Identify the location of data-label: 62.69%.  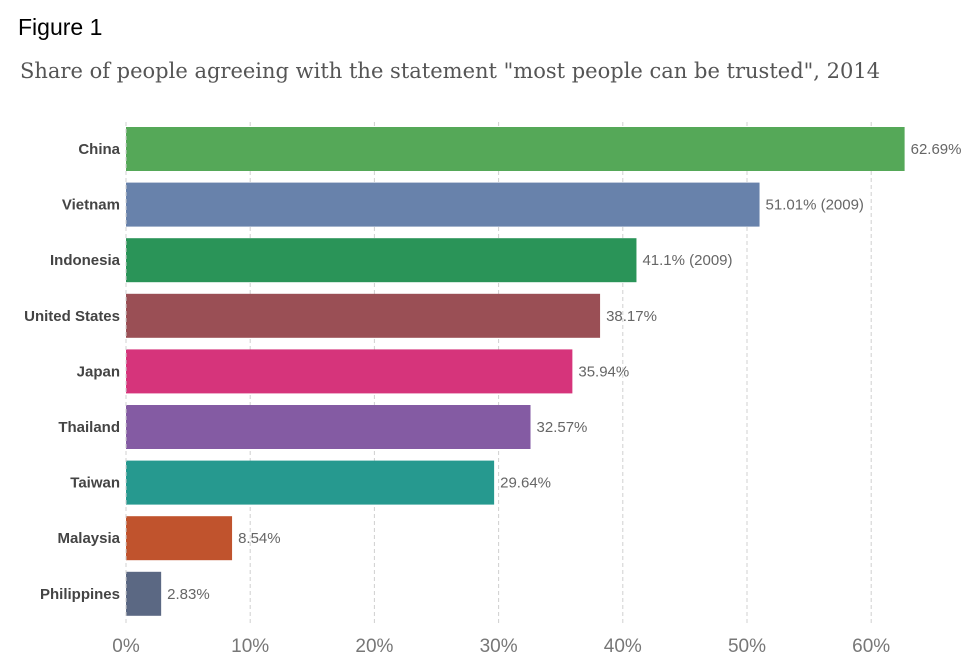
(936, 149).